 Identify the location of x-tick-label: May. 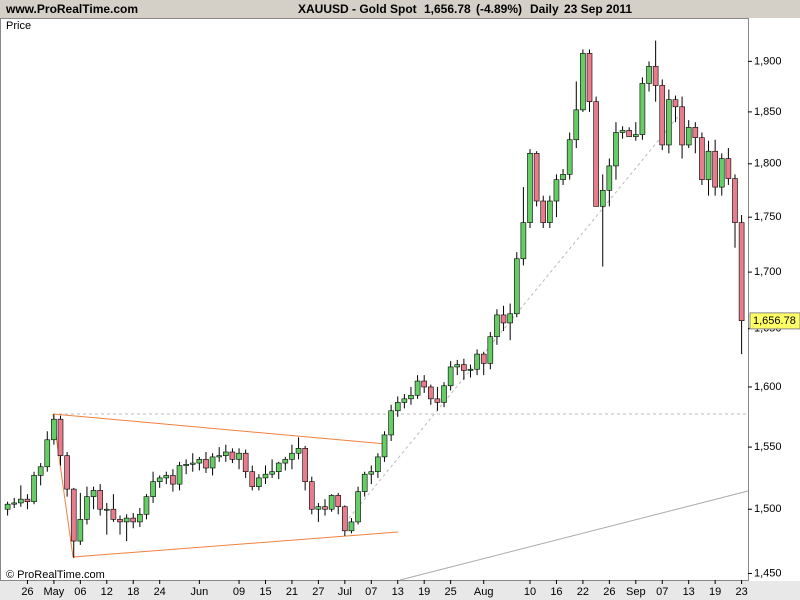
(53, 592).